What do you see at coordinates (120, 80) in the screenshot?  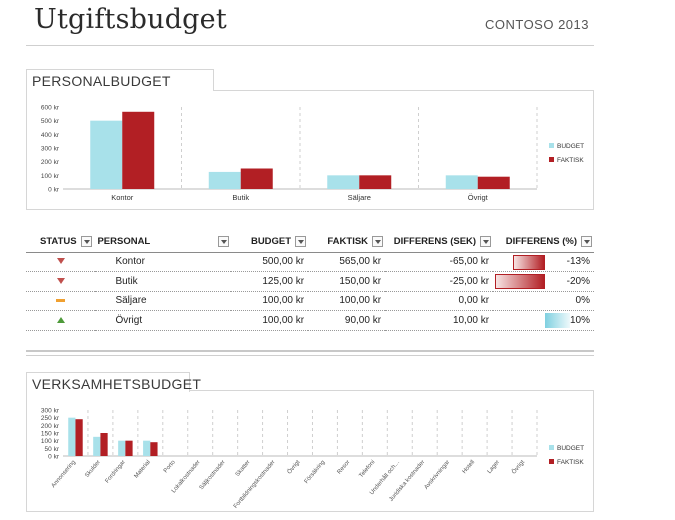 I see `personal-heading: PERSONALBUDGET` at bounding box center [120, 80].